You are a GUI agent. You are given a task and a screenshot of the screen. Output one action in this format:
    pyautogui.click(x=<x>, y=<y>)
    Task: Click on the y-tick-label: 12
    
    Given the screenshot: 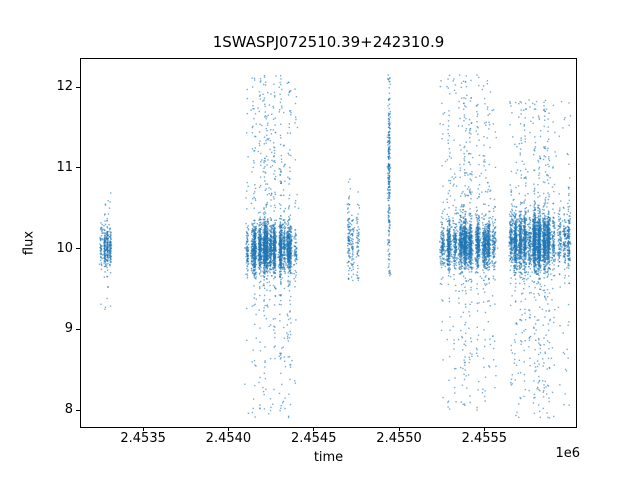 What is the action you would take?
    pyautogui.click(x=64, y=87)
    